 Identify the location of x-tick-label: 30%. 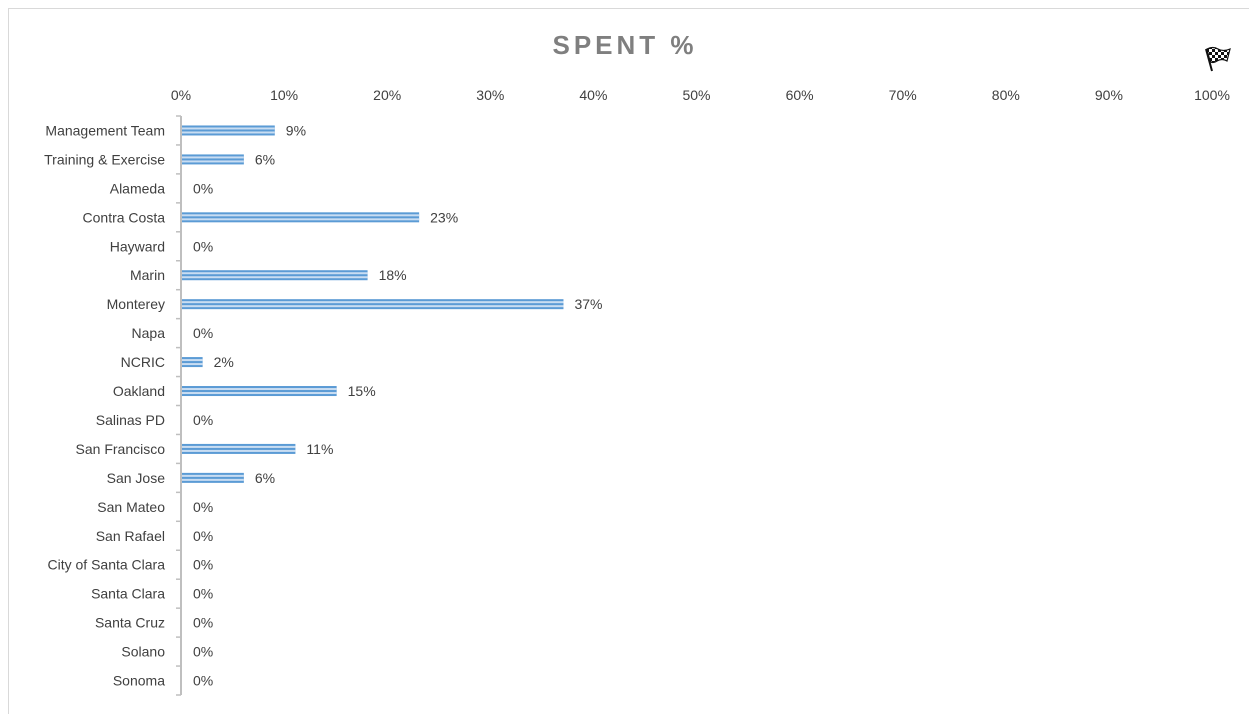
(490, 95).